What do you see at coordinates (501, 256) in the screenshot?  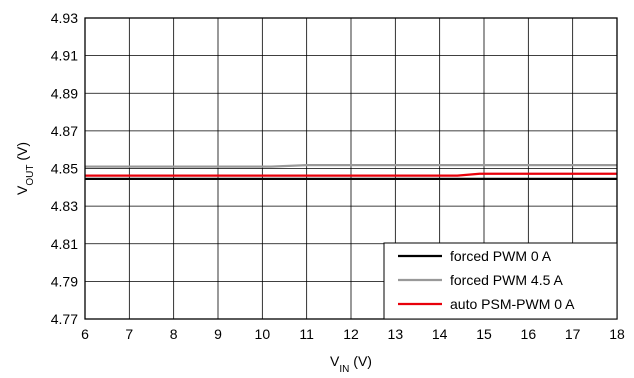 I see `legend-label: forced PWM 0 A` at bounding box center [501, 256].